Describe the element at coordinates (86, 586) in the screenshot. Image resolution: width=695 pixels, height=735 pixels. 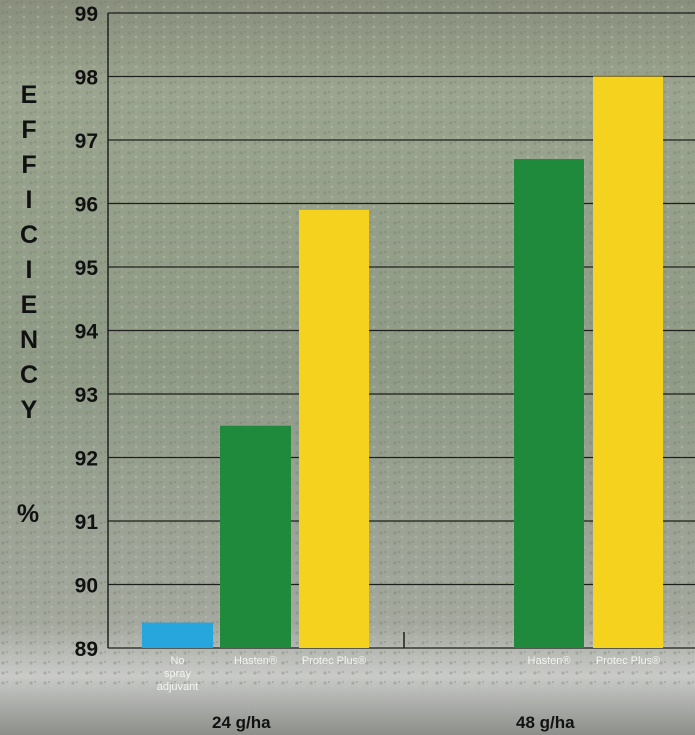
I see `y-tick-label: 90` at that location.